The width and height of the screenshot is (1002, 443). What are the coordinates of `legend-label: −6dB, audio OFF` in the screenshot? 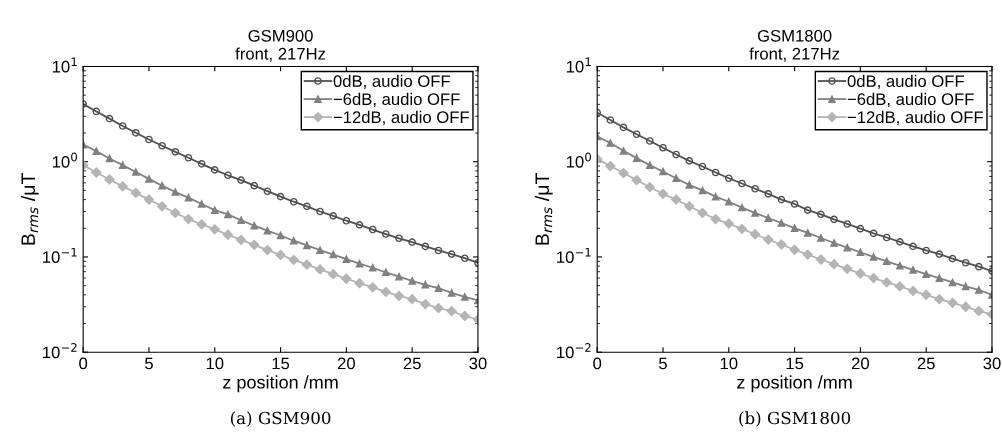 It's located at (910, 100).